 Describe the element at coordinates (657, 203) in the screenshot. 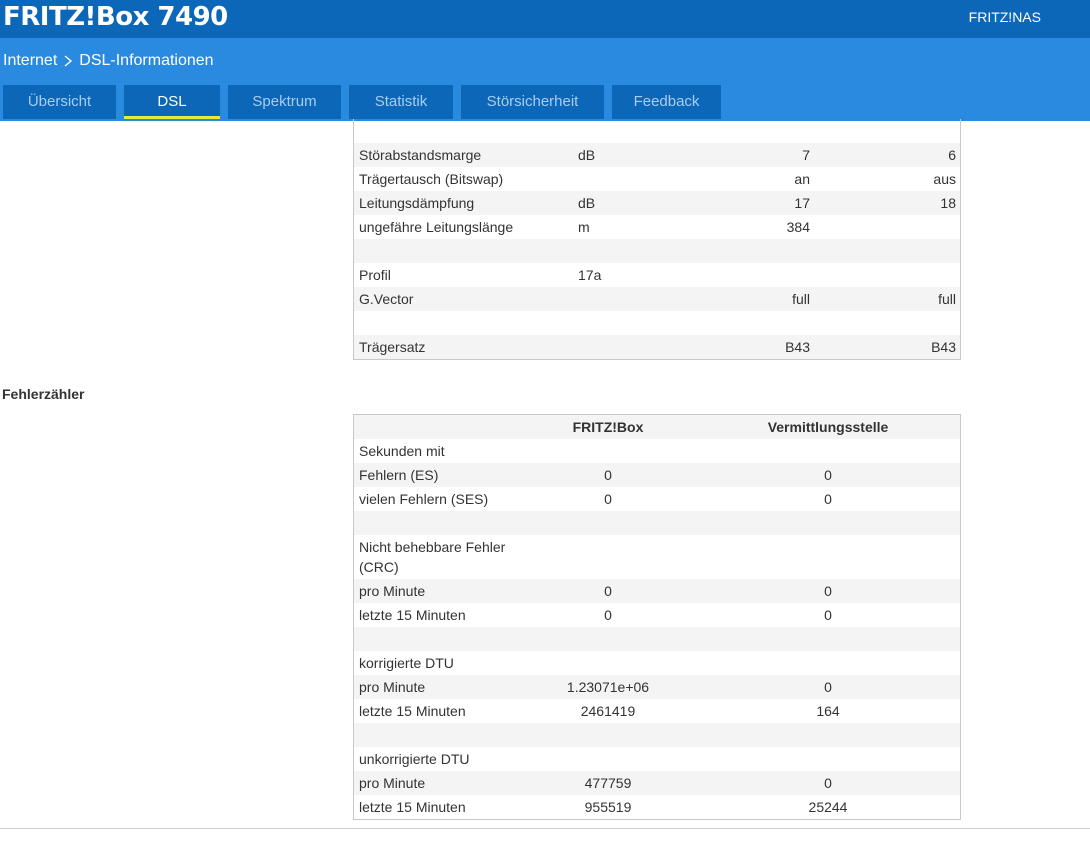

I see `table-row: Leitungsdämpfung dB 17 18` at that location.